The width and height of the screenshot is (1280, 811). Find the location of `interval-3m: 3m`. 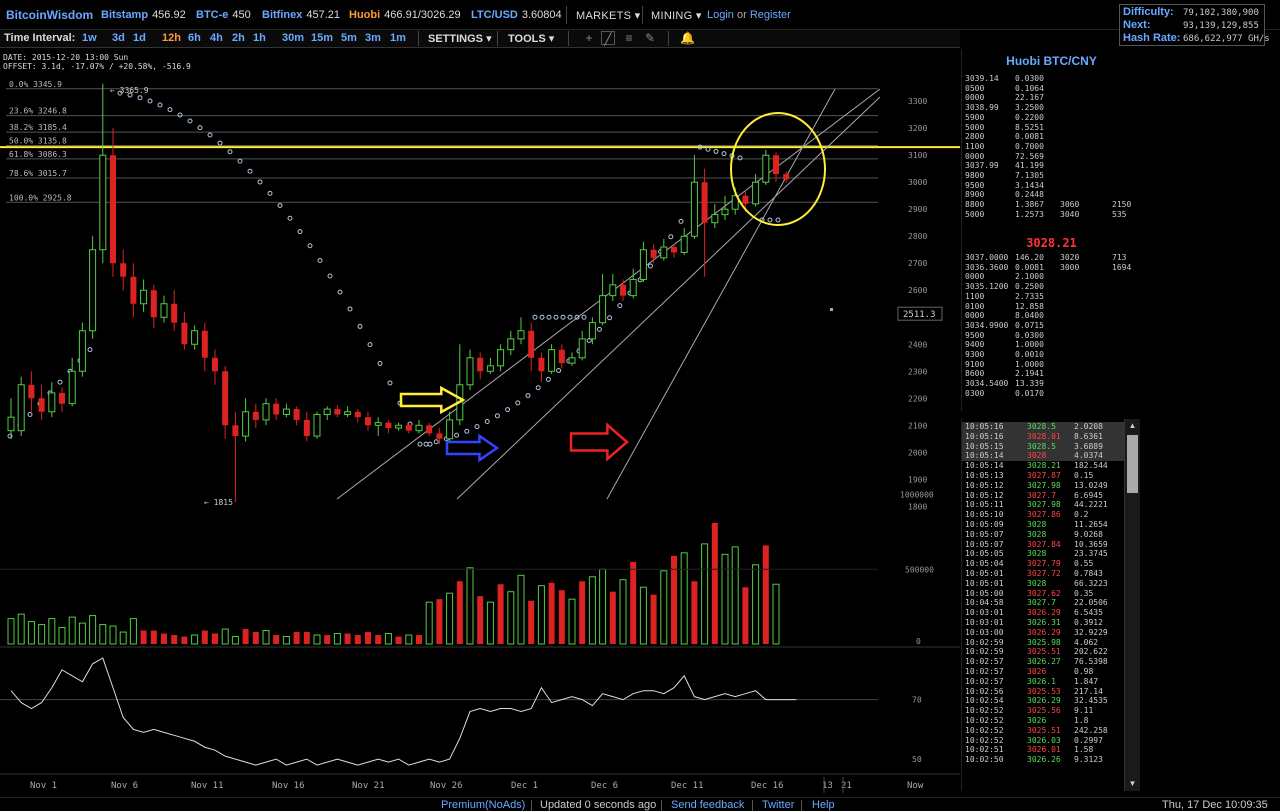

interval-3m: 3m is located at coordinates (373, 38).